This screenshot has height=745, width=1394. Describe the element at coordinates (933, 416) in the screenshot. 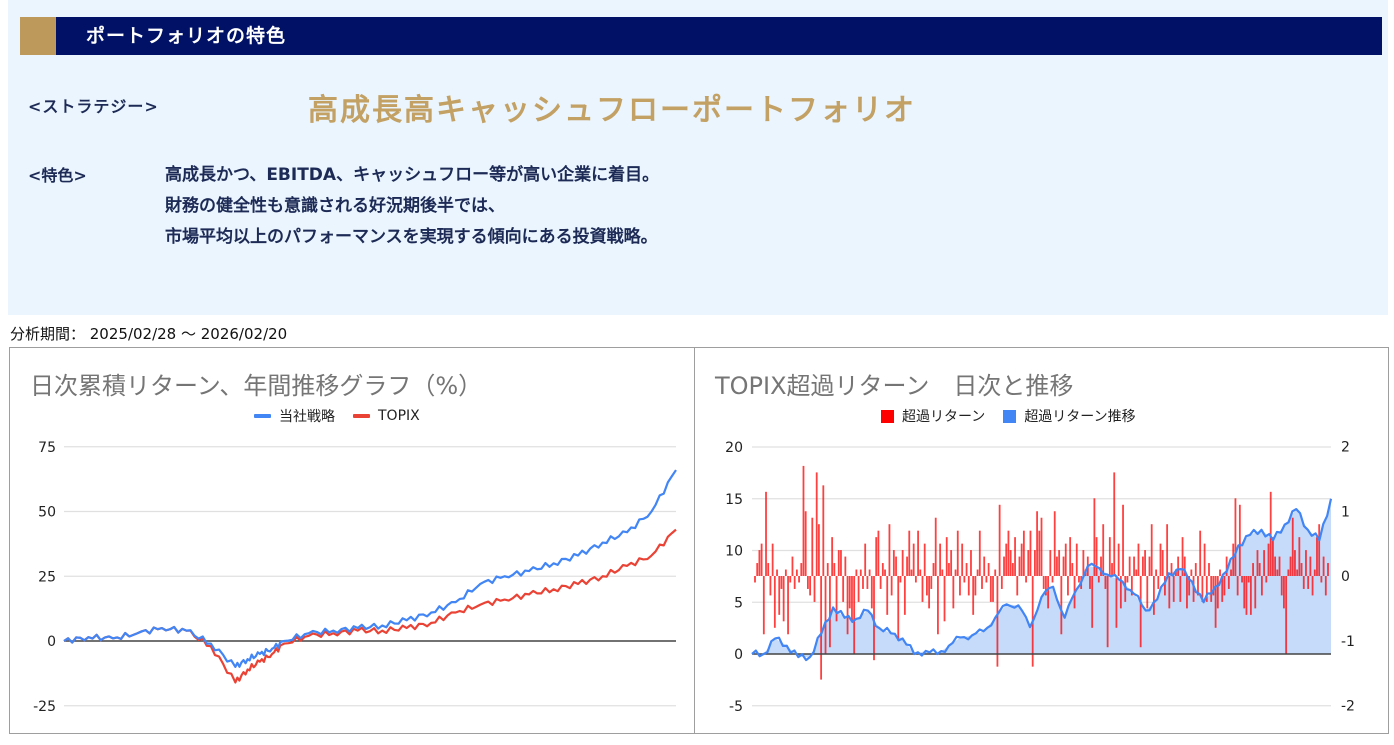

I see `legend-item-excess-return: 超過リターン` at that location.